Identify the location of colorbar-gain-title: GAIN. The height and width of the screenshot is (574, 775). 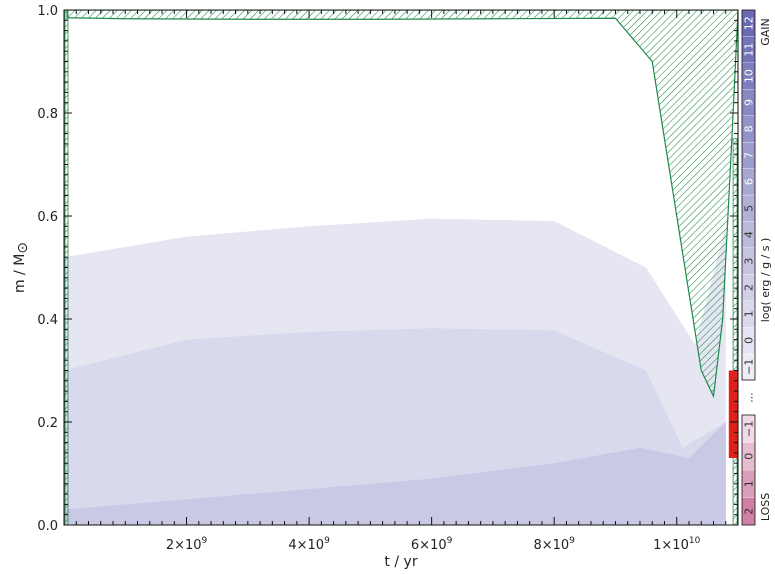
(765, 32).